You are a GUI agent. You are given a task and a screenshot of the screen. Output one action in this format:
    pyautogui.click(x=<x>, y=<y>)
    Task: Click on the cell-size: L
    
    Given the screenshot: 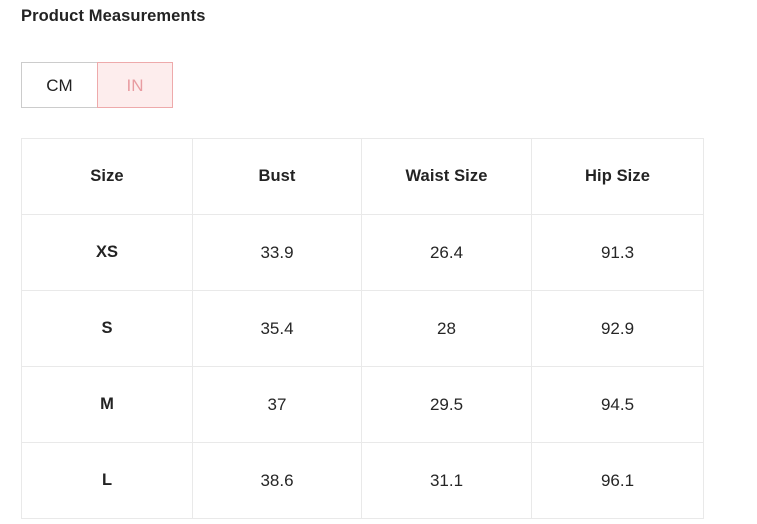 What is the action you would take?
    pyautogui.click(x=107, y=480)
    